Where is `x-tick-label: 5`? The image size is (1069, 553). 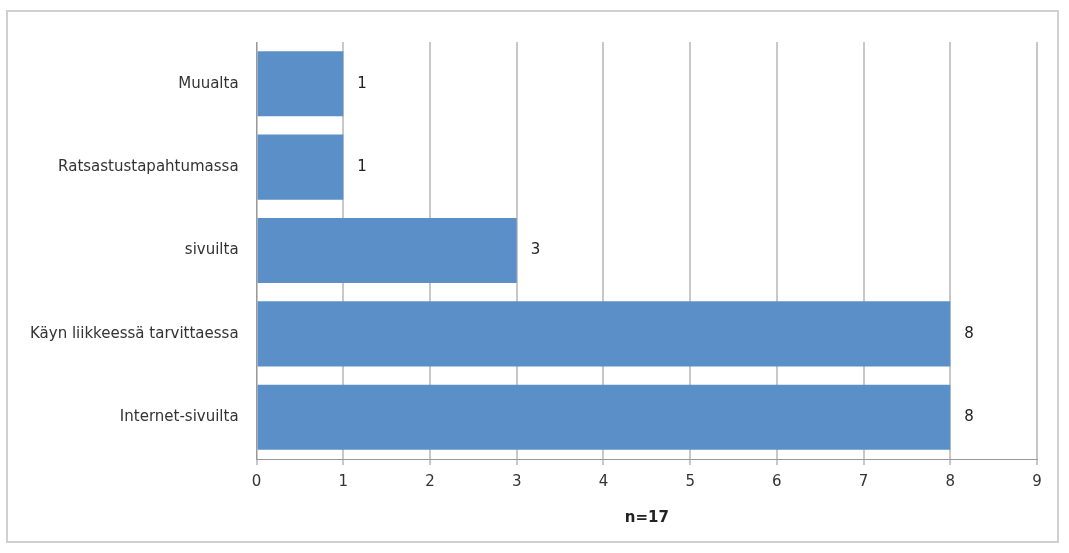 x-tick-label: 5 is located at coordinates (690, 480).